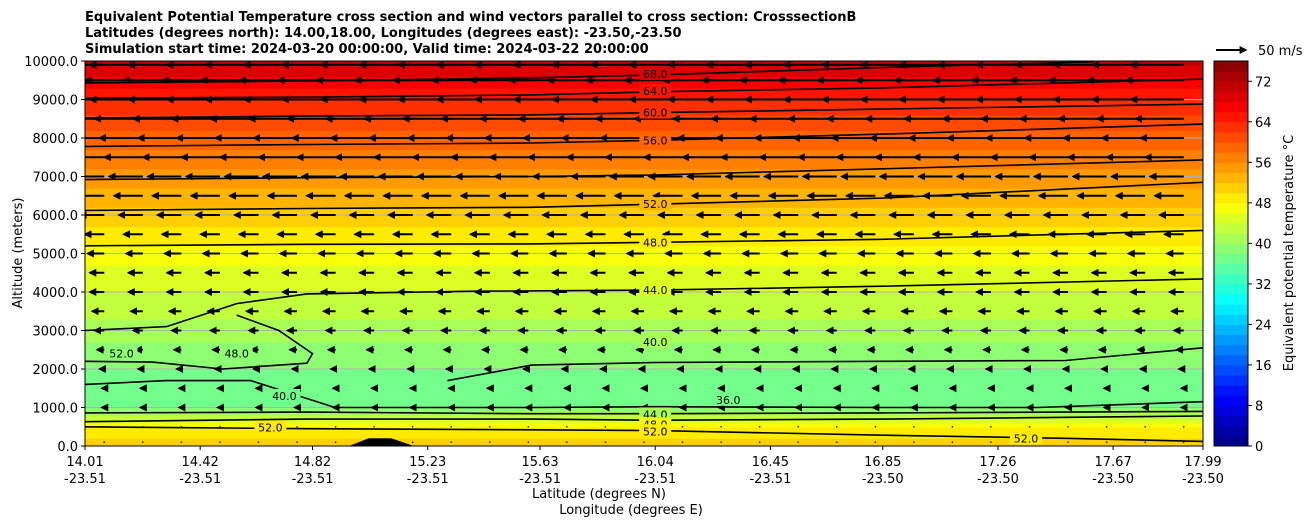 This screenshot has width=1308, height=526. I want to click on contour-label-text: 56.0, so click(655, 140).